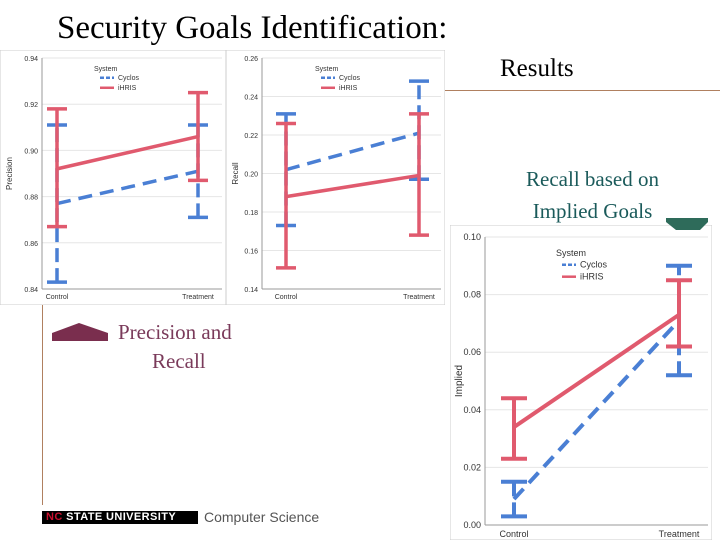  I want to click on y-tick-label: 0.06, so click(472, 352).